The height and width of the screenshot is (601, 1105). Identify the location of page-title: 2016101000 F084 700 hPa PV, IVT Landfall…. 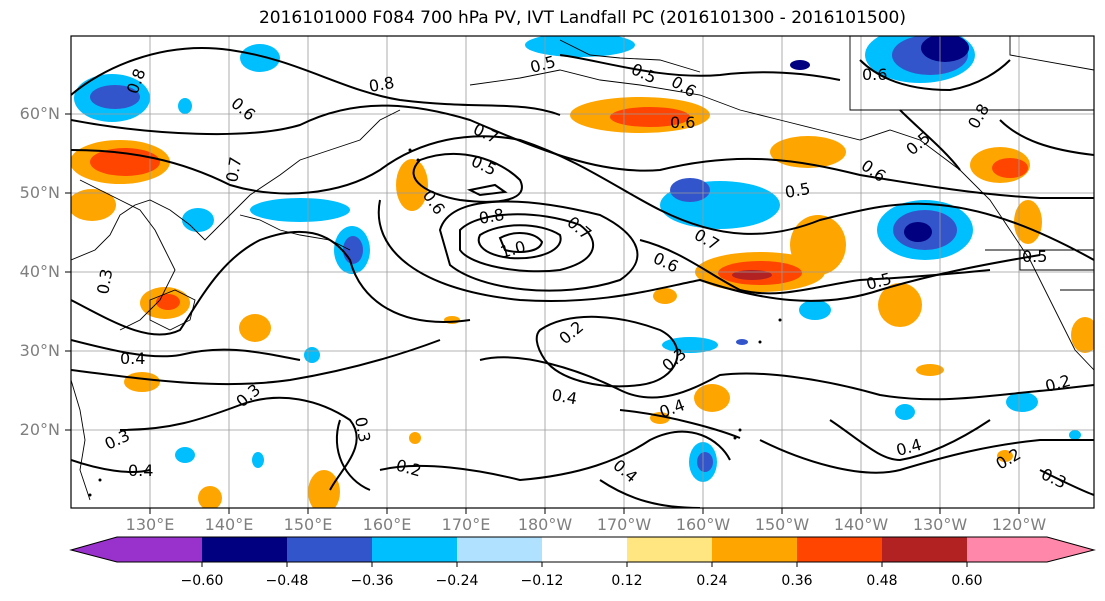
(582, 18).